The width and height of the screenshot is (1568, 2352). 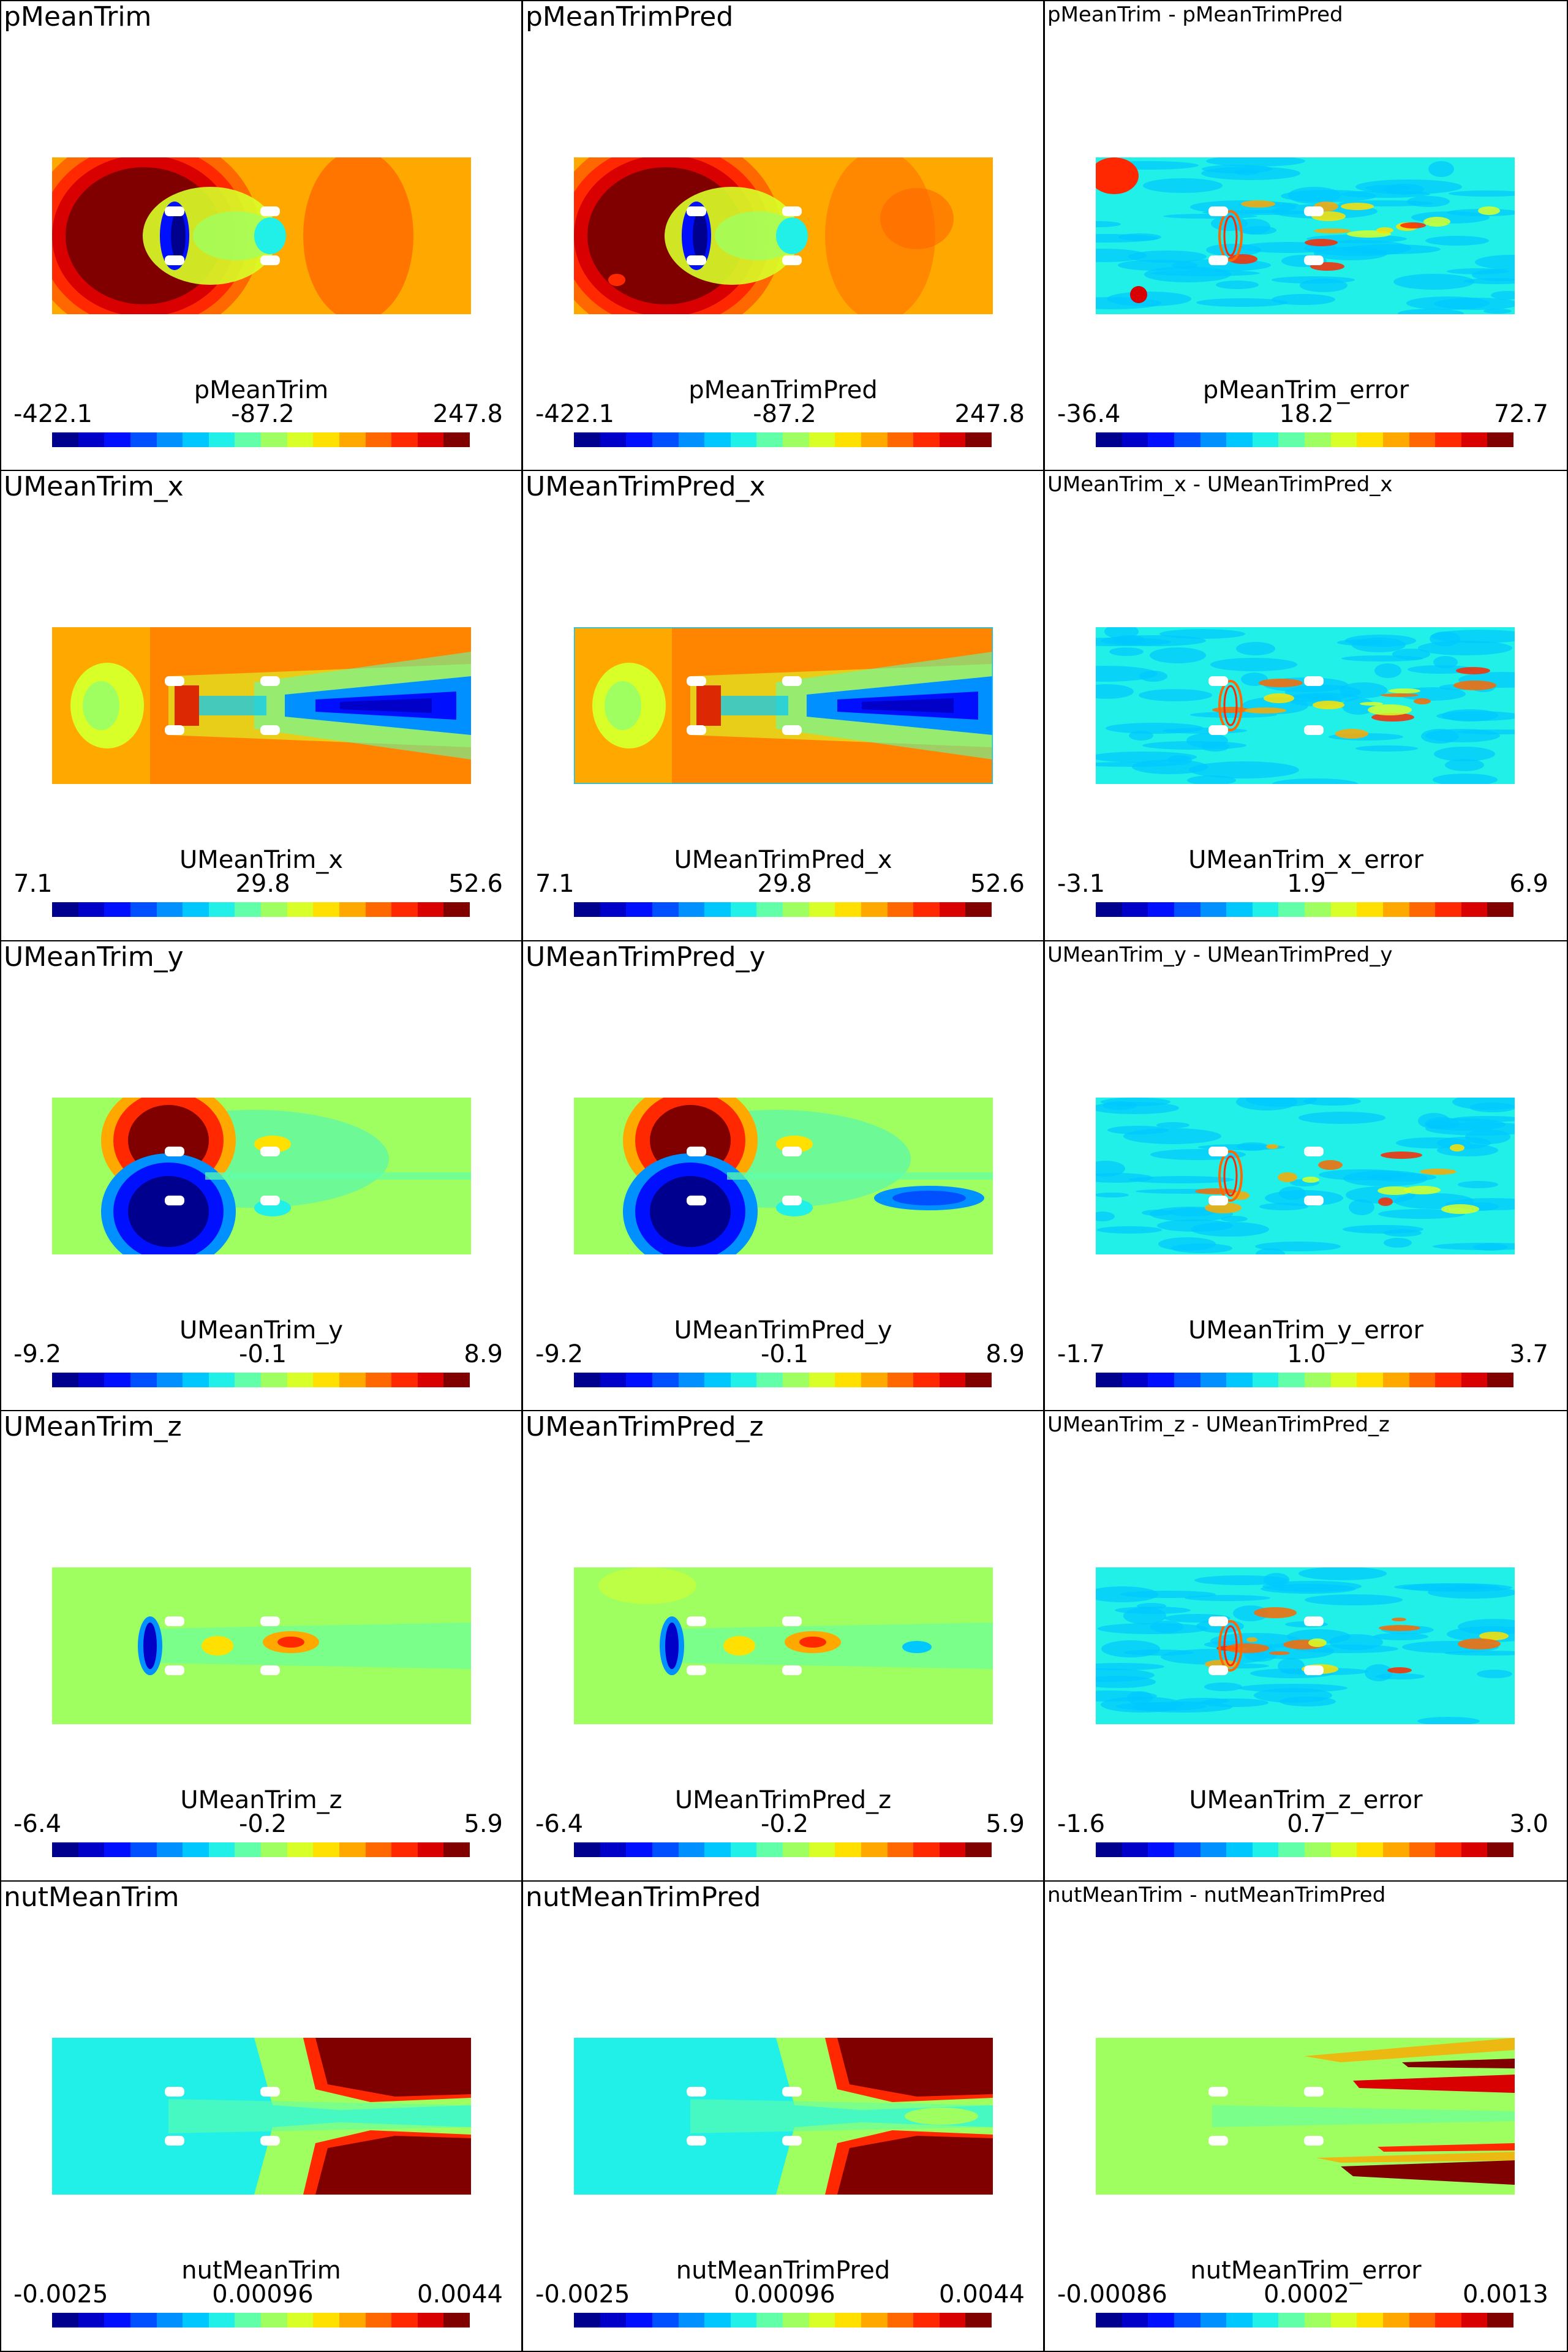 What do you see at coordinates (1306, 1825) in the screenshot?
I see `colorbar-ticks: -1.6 0.7 3.0` at bounding box center [1306, 1825].